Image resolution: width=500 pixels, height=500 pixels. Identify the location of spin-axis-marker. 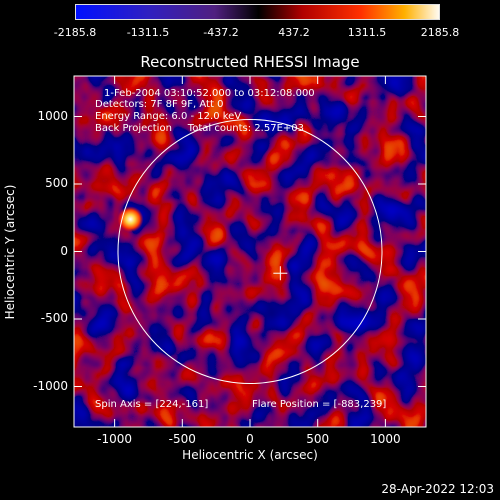
(280, 273).